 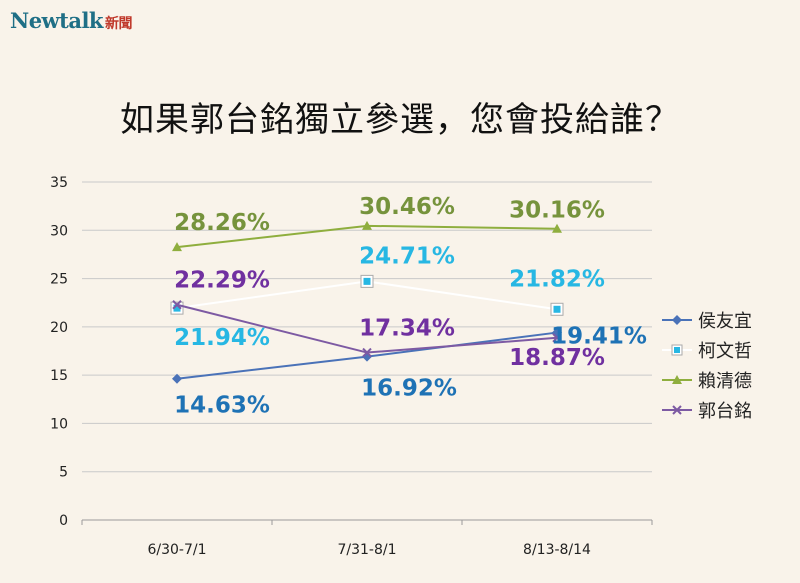 I want to click on brand-name: Newtalk, so click(x=56, y=20).